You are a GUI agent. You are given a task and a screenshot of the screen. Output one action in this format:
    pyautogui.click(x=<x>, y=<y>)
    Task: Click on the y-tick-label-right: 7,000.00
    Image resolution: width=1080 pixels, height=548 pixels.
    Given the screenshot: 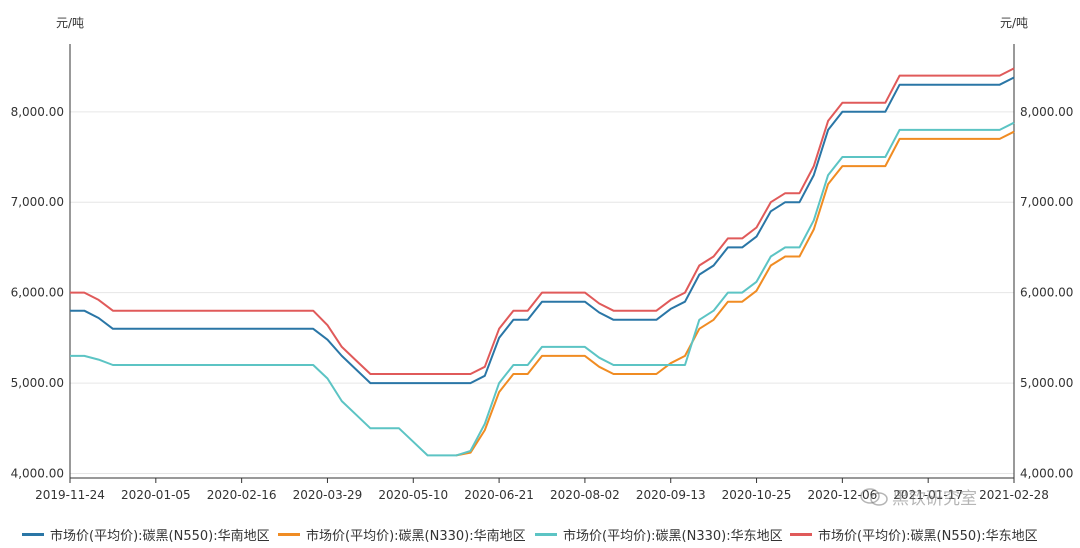 What is the action you would take?
    pyautogui.click(x=1046, y=202)
    